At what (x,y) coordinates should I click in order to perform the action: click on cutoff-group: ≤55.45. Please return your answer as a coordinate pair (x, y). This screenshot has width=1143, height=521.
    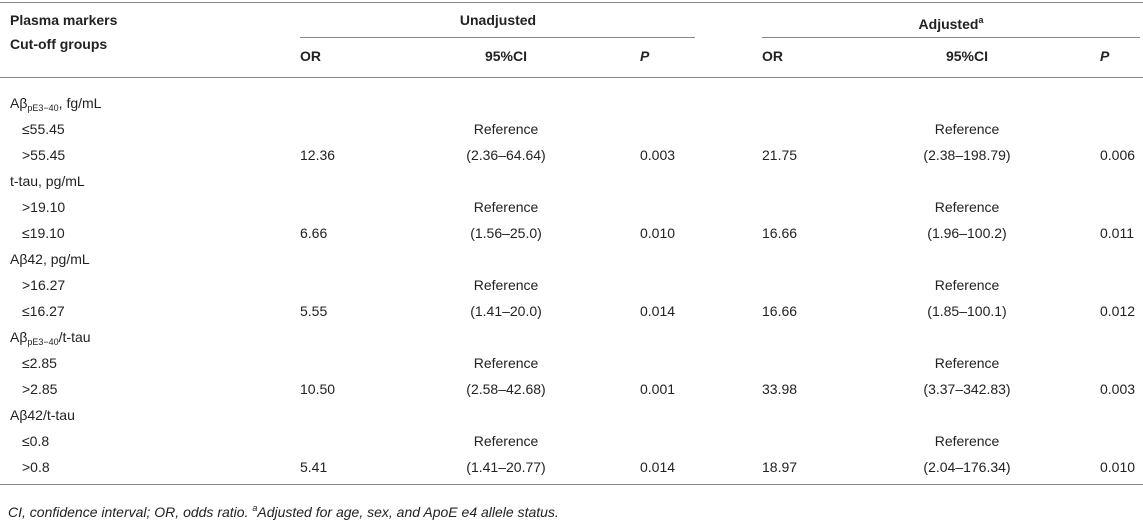
    Looking at the image, I should click on (43, 129).